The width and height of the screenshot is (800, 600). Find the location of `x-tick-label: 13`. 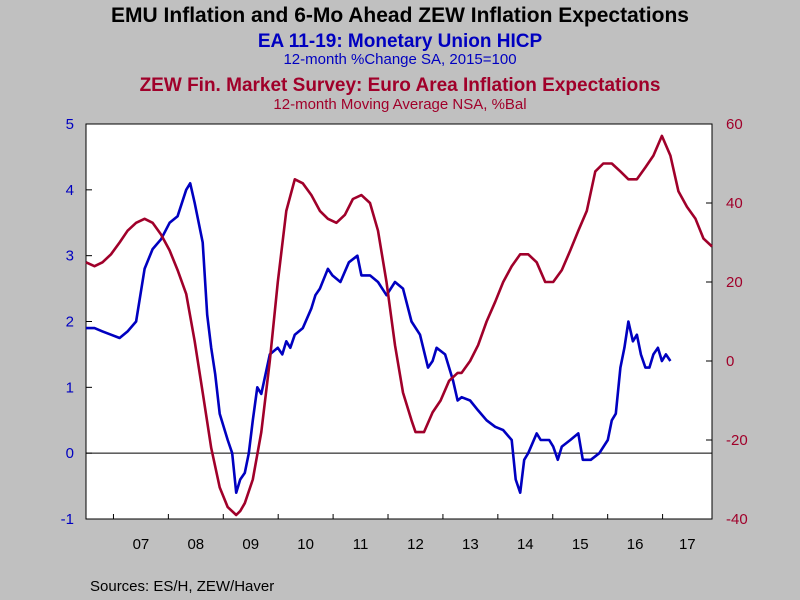

x-tick-label: 13 is located at coordinates (470, 544).